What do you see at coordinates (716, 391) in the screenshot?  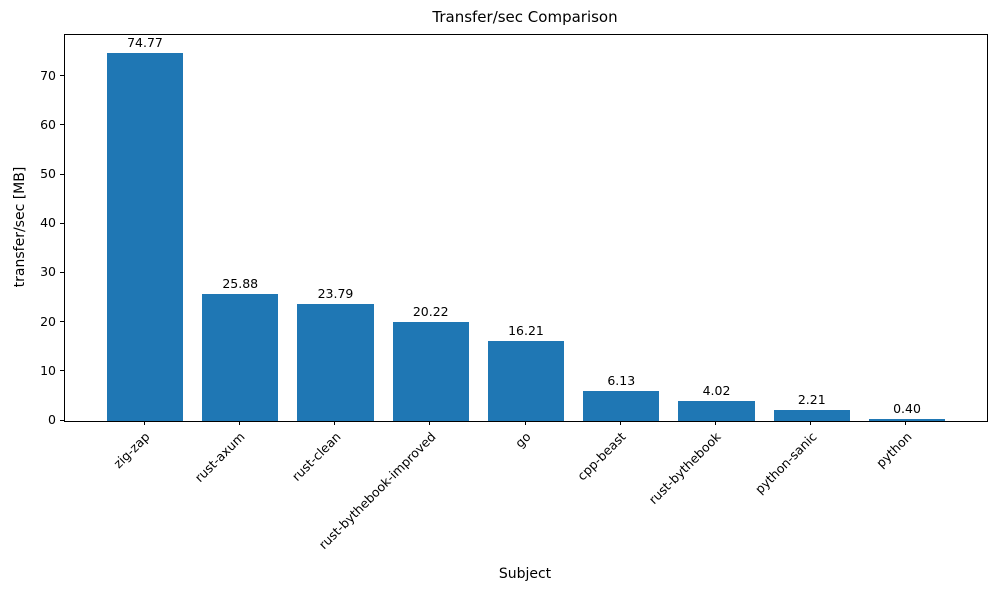 I see `bar-value-label: 4.02` at bounding box center [716, 391].